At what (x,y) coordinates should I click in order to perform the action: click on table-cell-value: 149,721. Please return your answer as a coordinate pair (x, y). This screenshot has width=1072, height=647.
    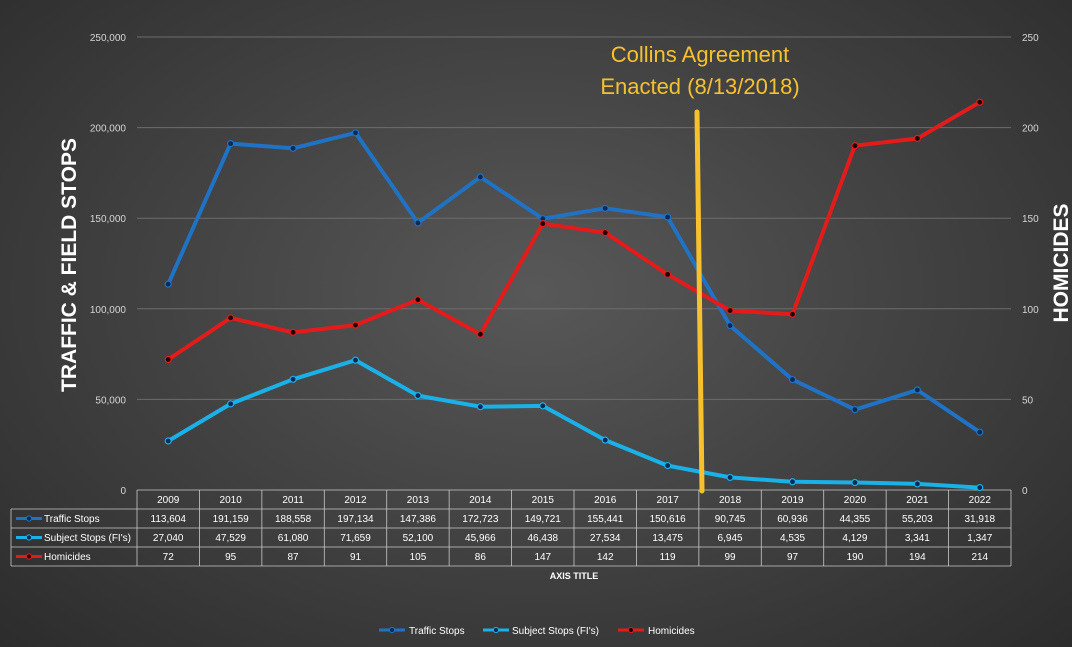
    Looking at the image, I should click on (543, 519).